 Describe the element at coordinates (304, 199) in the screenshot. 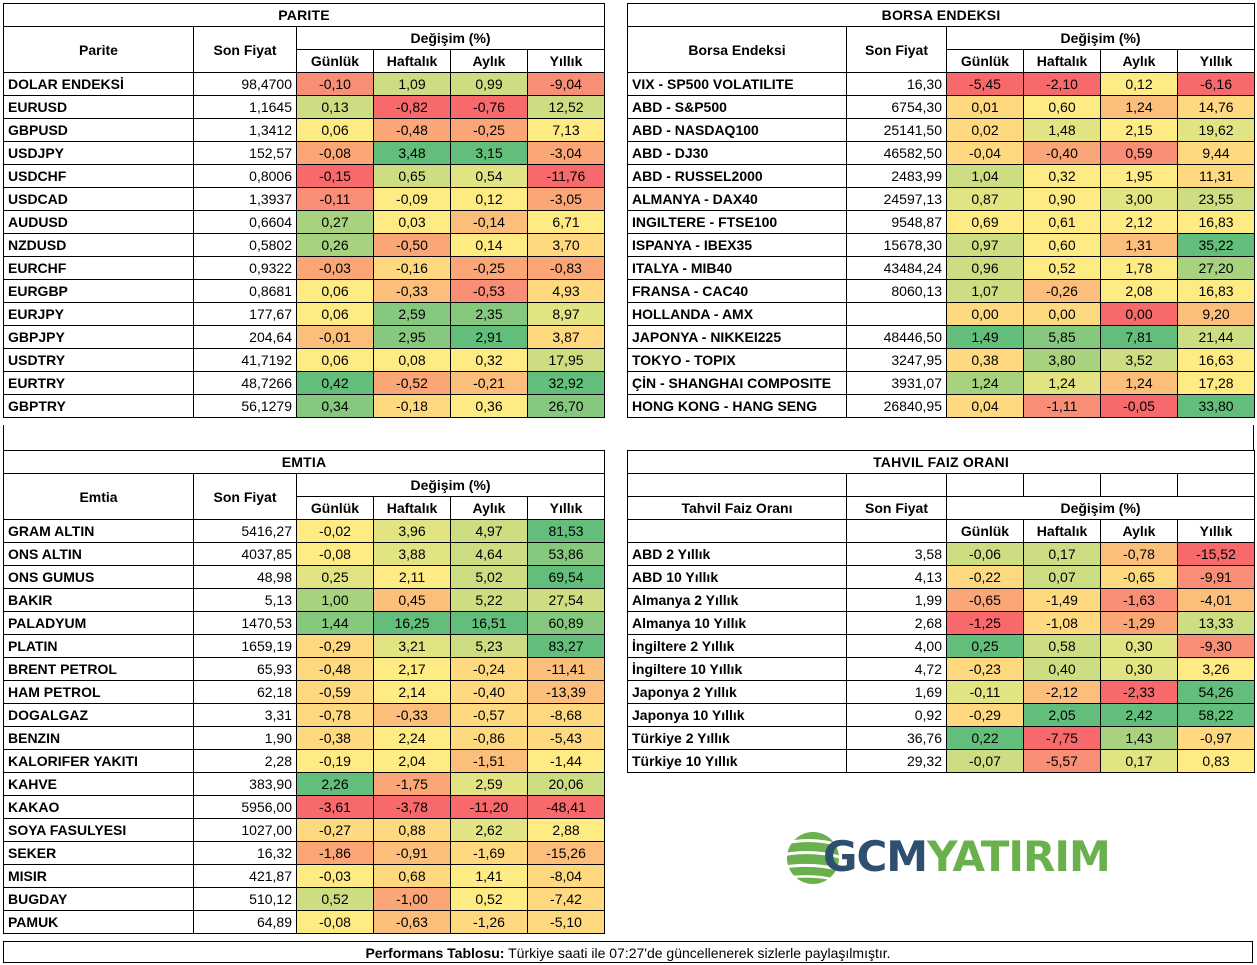

I see `table-row: USDCAD 1,3937 -0,11 -0,09 0,12 -3,05` at that location.